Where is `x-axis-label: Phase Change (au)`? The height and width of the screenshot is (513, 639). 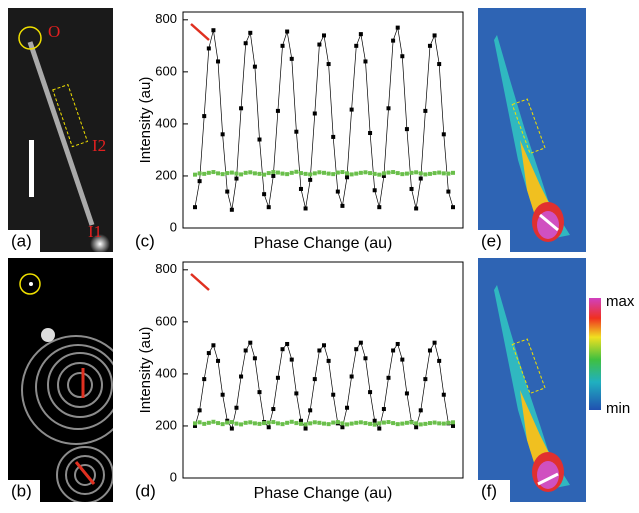
x-axis-label: Phase Change (au) is located at coordinates (323, 243).